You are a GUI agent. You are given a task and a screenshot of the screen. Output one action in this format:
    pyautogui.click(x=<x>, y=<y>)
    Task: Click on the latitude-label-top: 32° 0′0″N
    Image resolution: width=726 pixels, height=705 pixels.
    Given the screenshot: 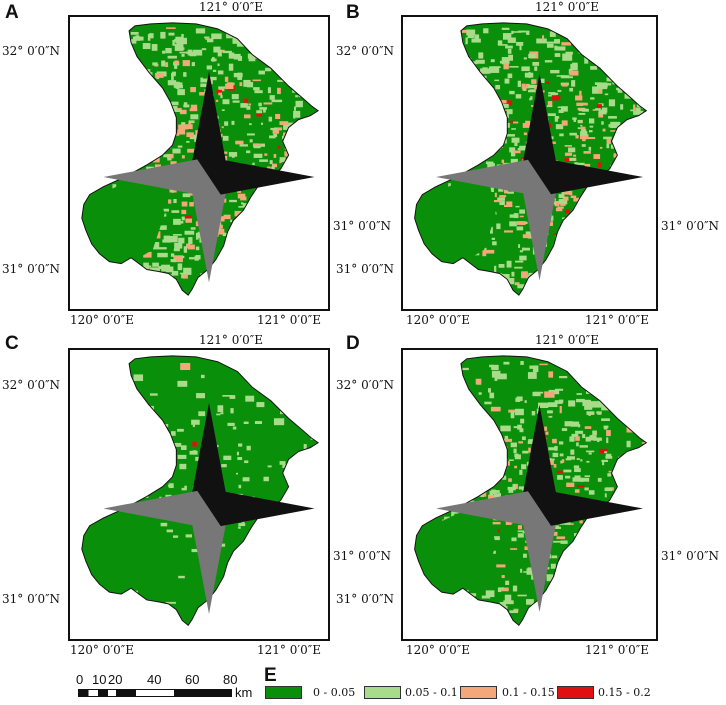 What is the action you would take?
    pyautogui.click(x=31, y=51)
    